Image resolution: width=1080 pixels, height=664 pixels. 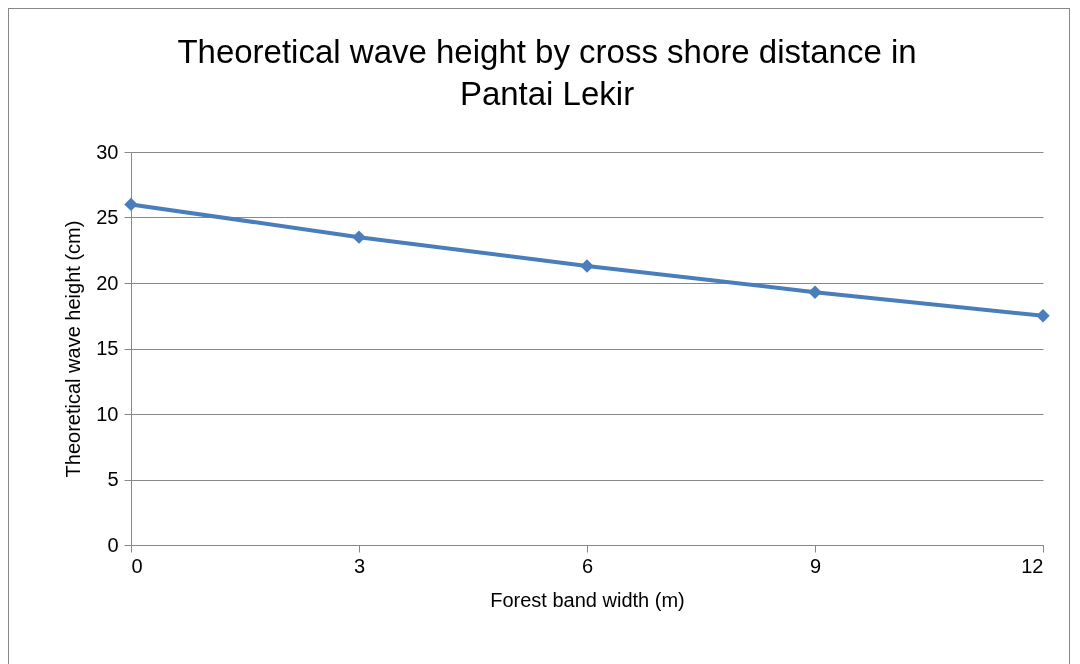 I want to click on y-tick-label: 5, so click(x=113, y=479).